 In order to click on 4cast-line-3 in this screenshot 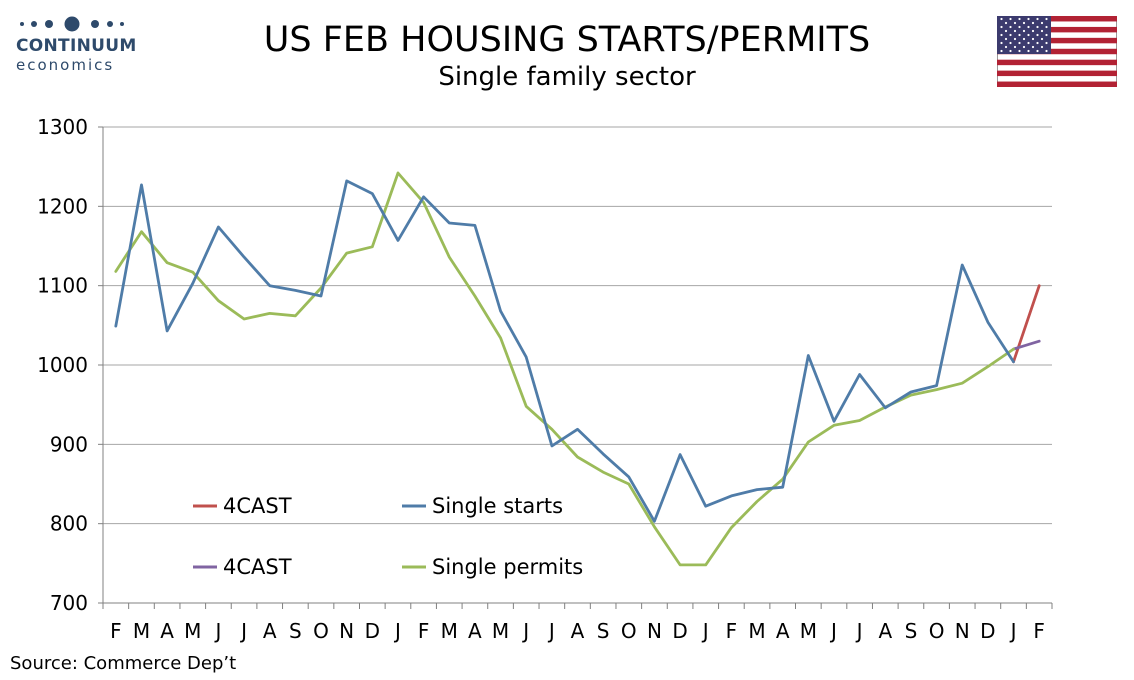, I will do `click(1026, 345)`.